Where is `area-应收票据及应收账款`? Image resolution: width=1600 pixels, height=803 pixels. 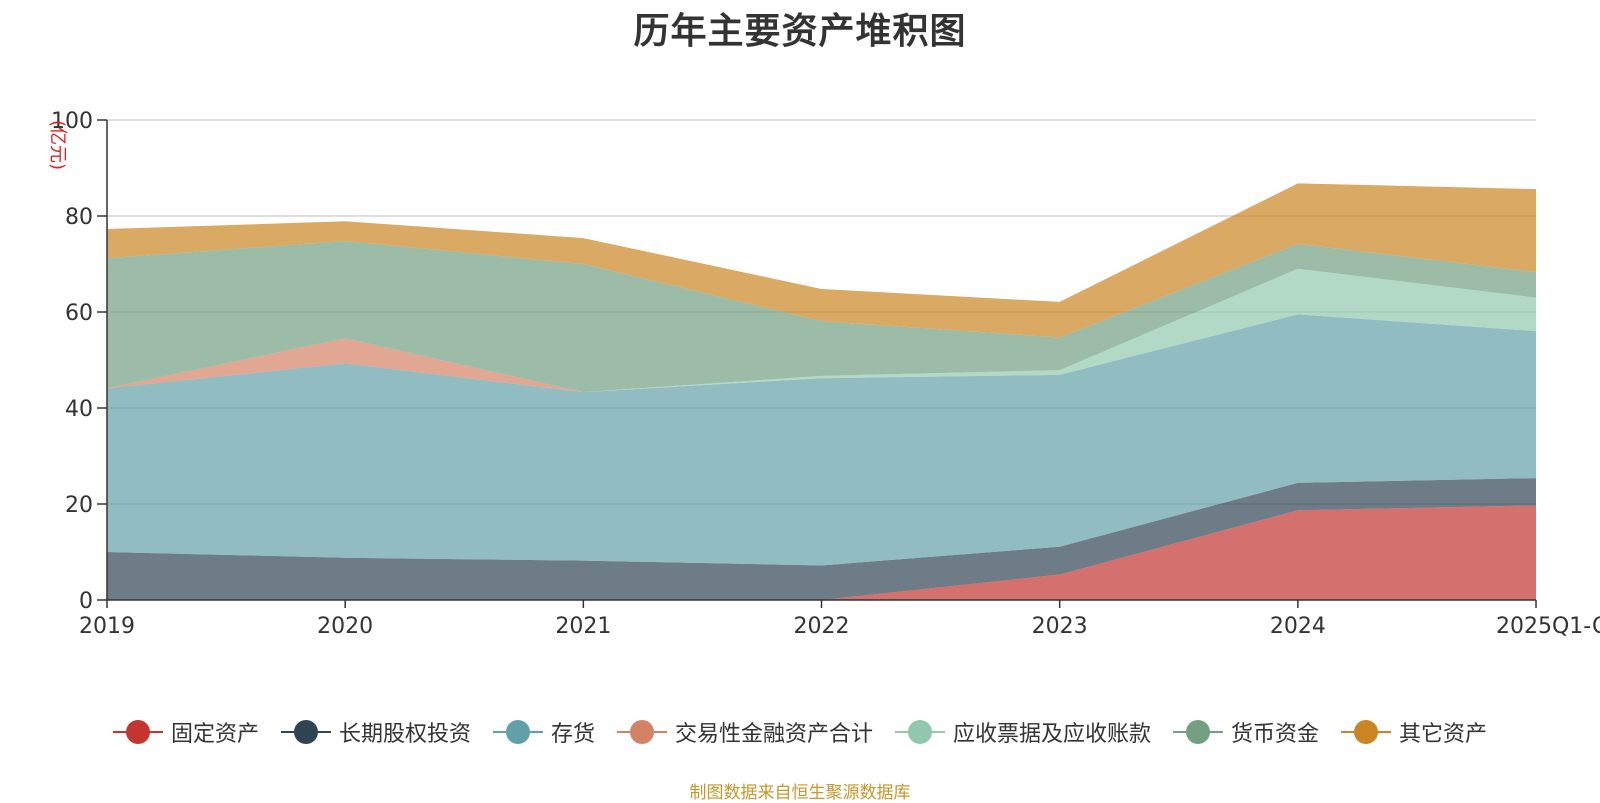
area-应收票据及应收账款 is located at coordinates (821, 330).